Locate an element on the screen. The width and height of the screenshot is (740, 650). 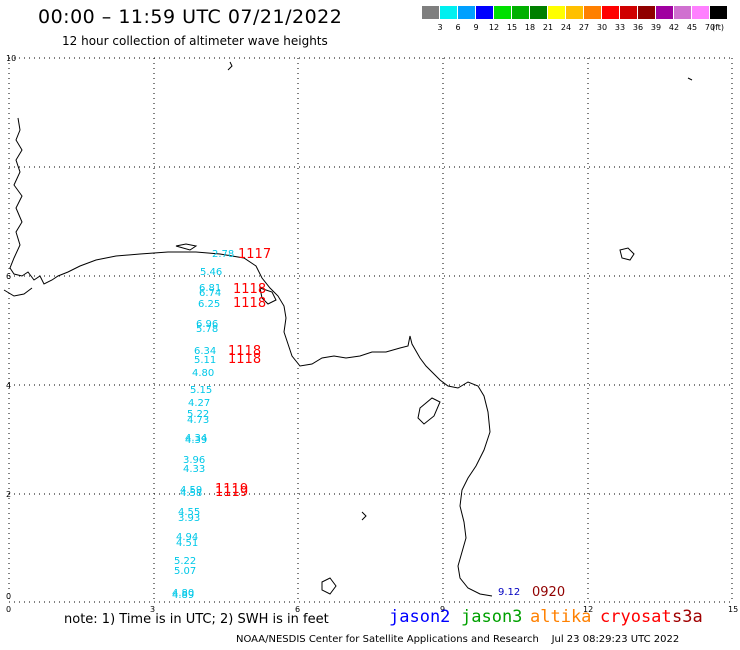
wave-height-label: 5.15 is located at coordinates (201, 390).